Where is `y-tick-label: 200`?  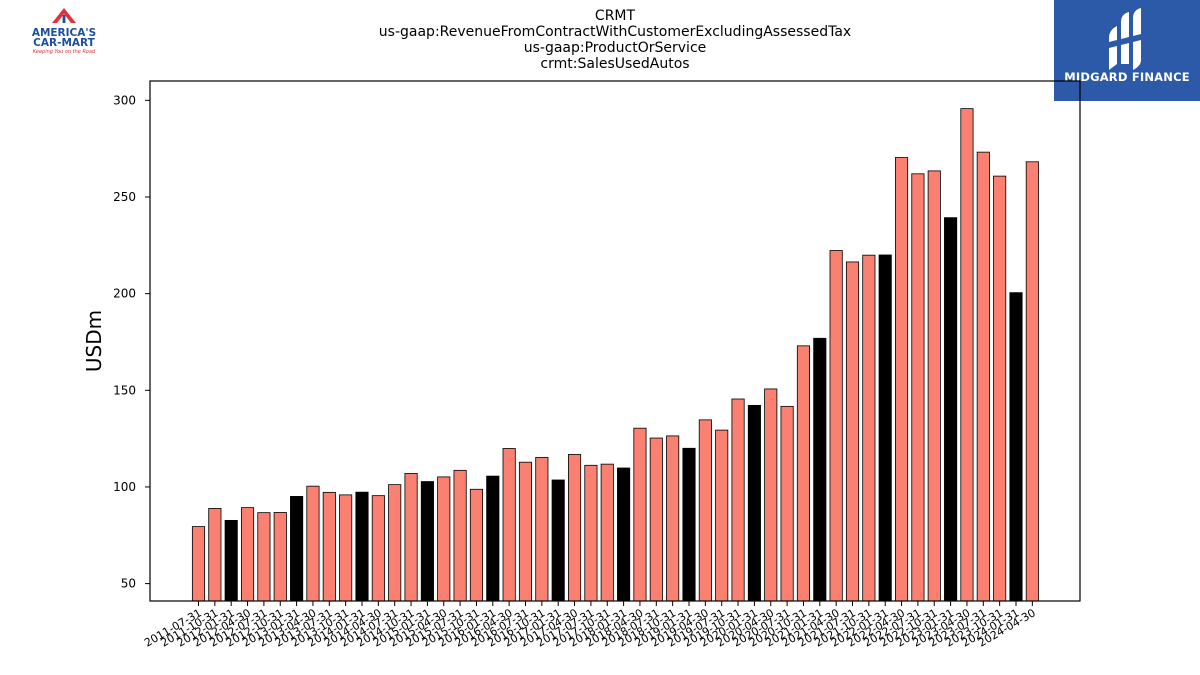
y-tick-label: 200 is located at coordinates (124, 294).